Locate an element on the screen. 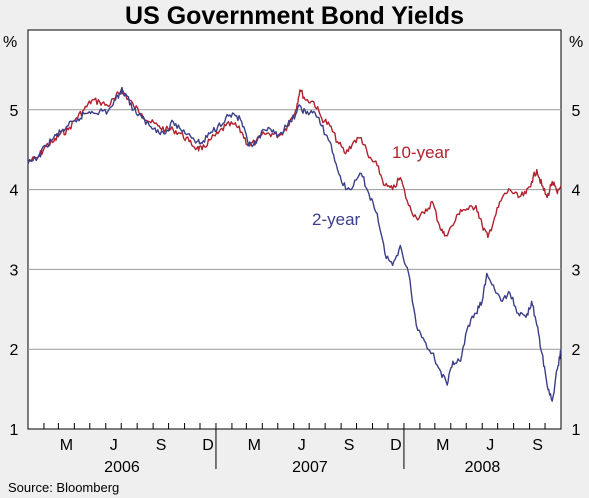  y-tick-label-left: 1 is located at coordinates (14, 430).